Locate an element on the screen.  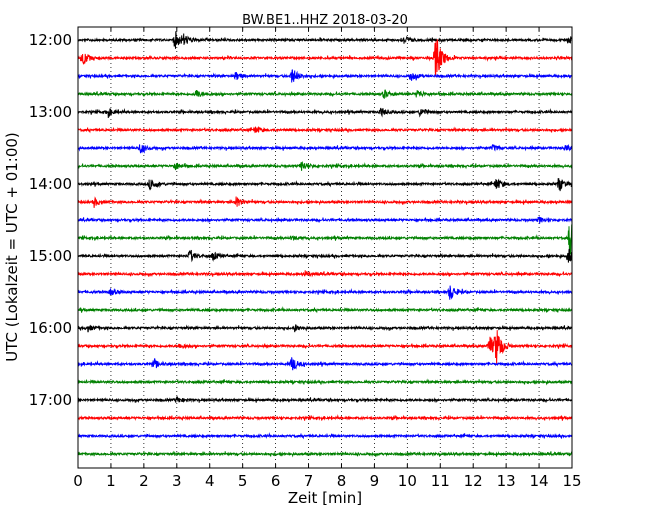
x-tick-label: 13 is located at coordinates (506, 481).